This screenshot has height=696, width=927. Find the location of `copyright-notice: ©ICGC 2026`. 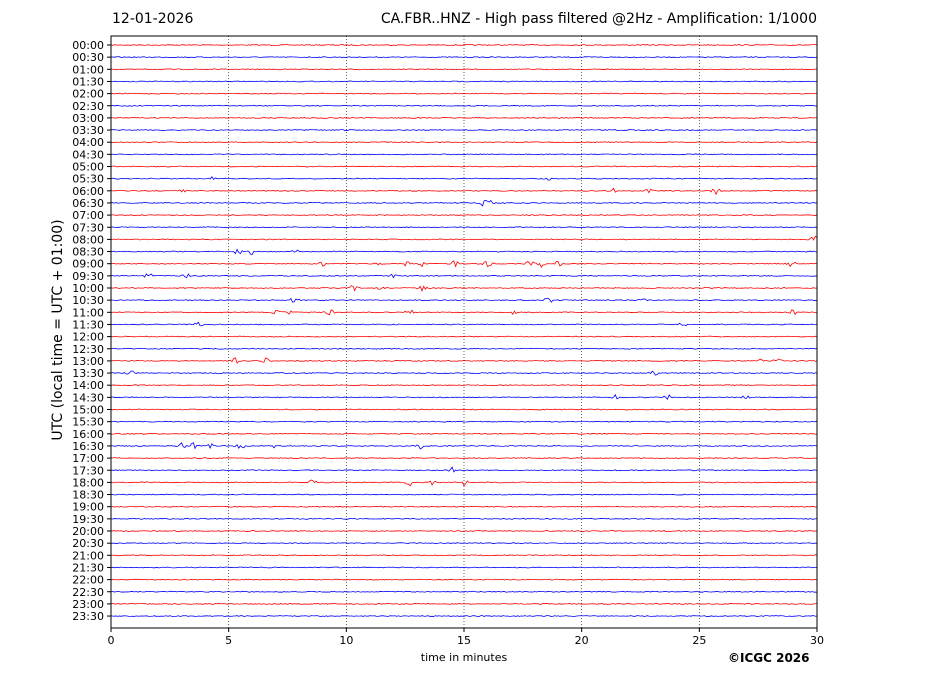

copyright-notice: ©ICGC 2026 is located at coordinates (769, 658).